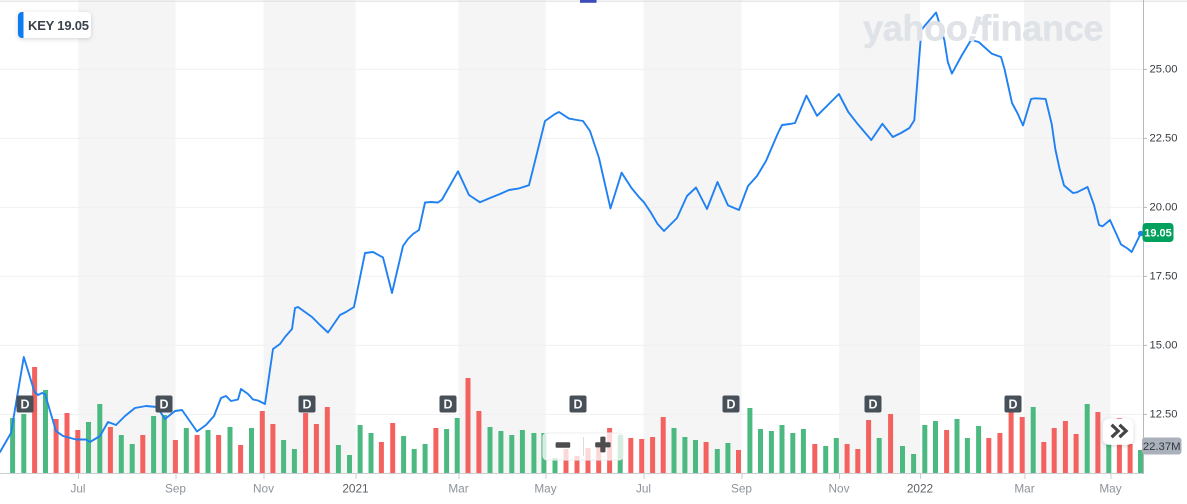 Image resolution: width=1187 pixels, height=504 pixels. Describe the element at coordinates (1162, 447) in the screenshot. I see `svg-text: 22.37M` at that location.